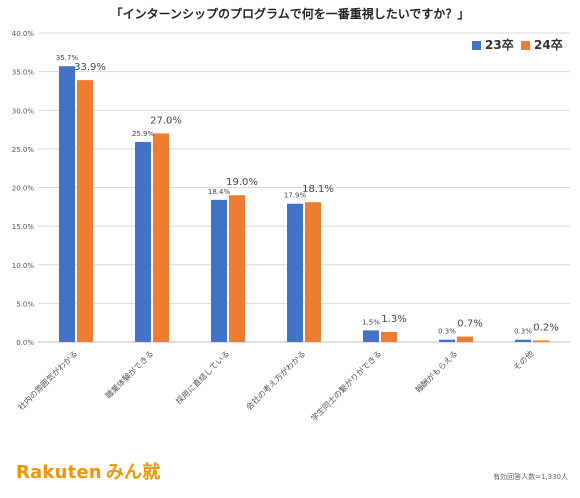 The width and height of the screenshot is (580, 498). Describe the element at coordinates (523, 360) in the screenshot. I see `x-tick-label-6: その他` at that location.